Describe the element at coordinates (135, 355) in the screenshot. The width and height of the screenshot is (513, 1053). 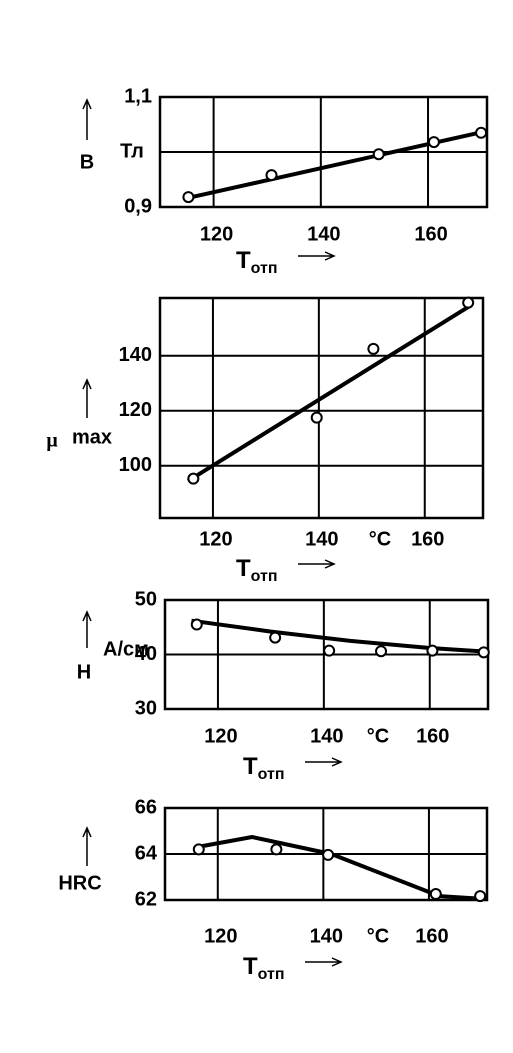
I see `y-tick-label: 140` at that location.